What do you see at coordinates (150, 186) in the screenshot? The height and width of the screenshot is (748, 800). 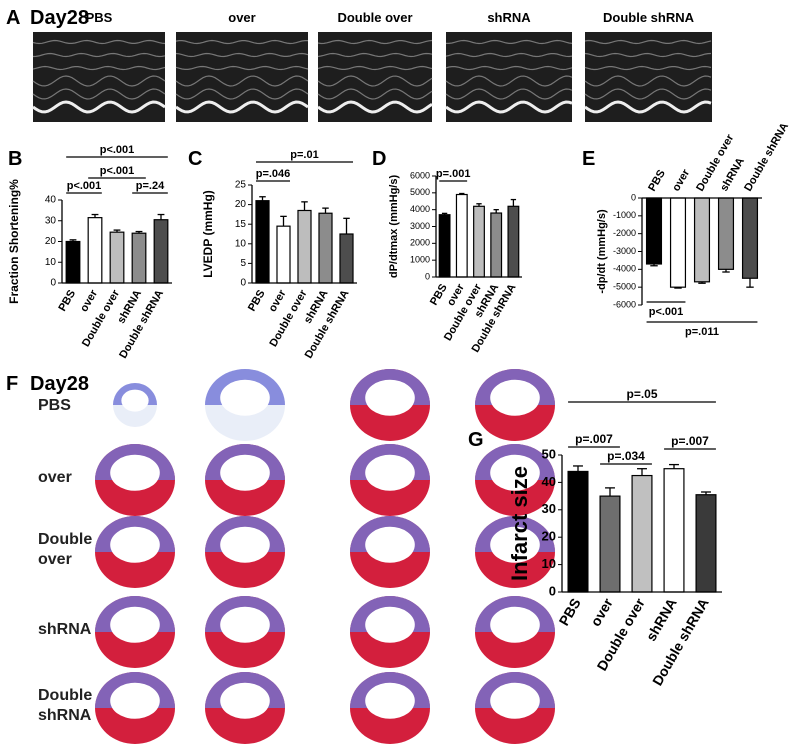 I see `p-value: p=.24` at bounding box center [150, 186].